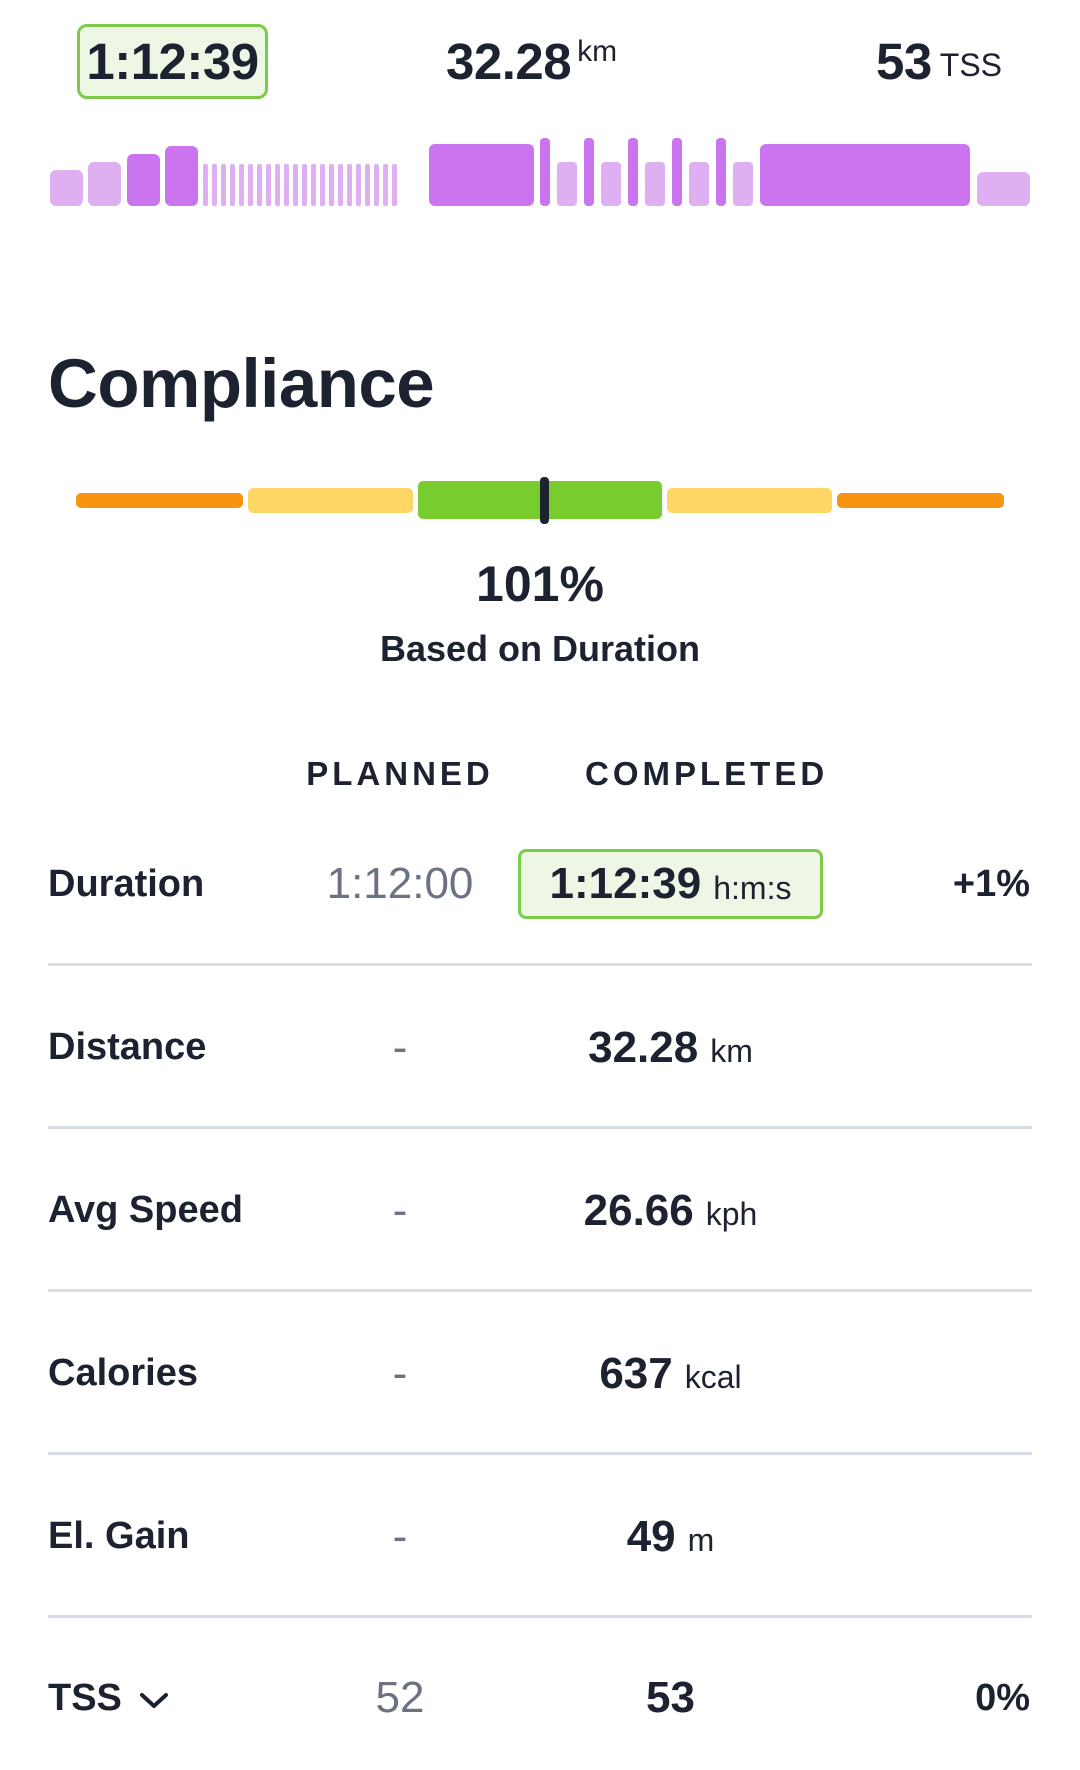  I want to click on metric-completed: 49 m, so click(670, 1536).